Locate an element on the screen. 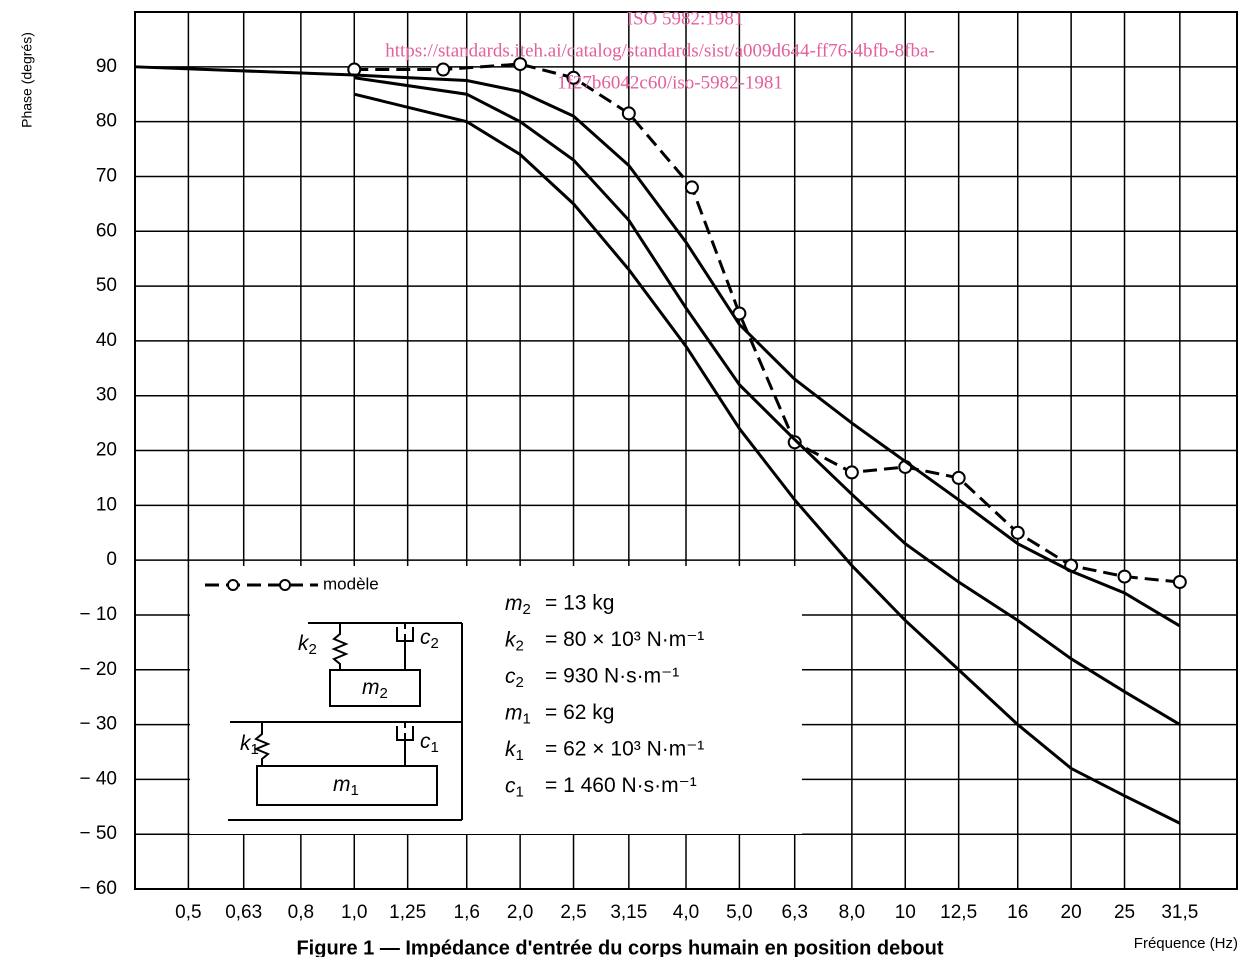 The height and width of the screenshot is (962, 1245). diagram-label: m1 is located at coordinates (346, 786).